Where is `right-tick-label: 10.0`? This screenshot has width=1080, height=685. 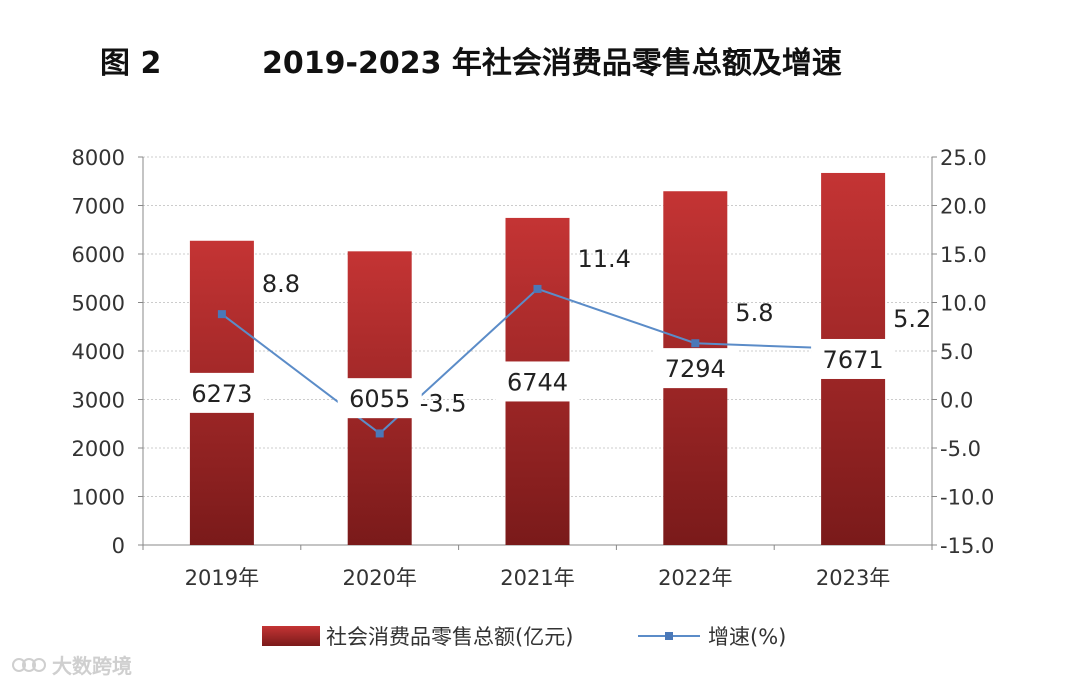 right-tick-label: 10.0 is located at coordinates (963, 304).